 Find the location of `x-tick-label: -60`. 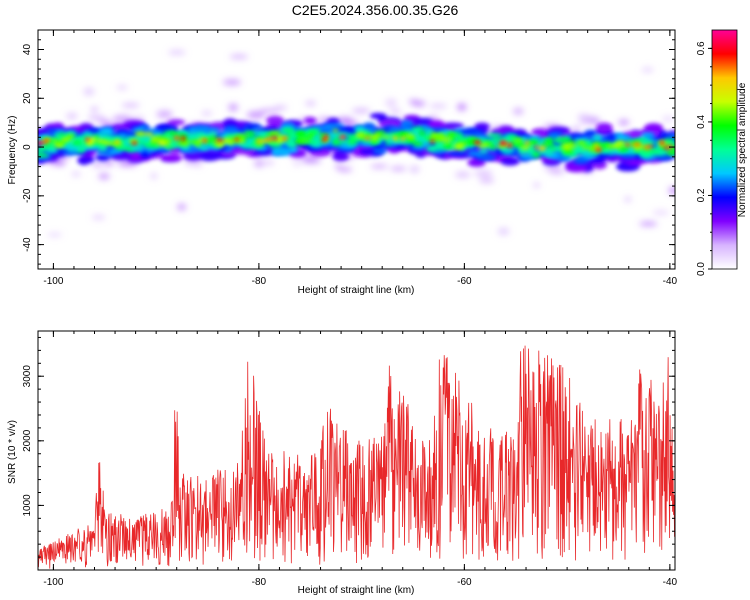

x-tick-label: -60 is located at coordinates (464, 281).